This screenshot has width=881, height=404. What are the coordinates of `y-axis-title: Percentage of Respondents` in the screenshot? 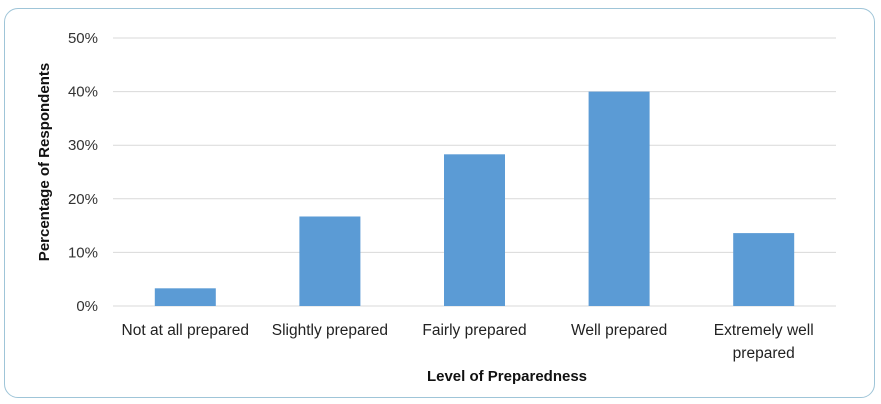 It's located at (44, 162).